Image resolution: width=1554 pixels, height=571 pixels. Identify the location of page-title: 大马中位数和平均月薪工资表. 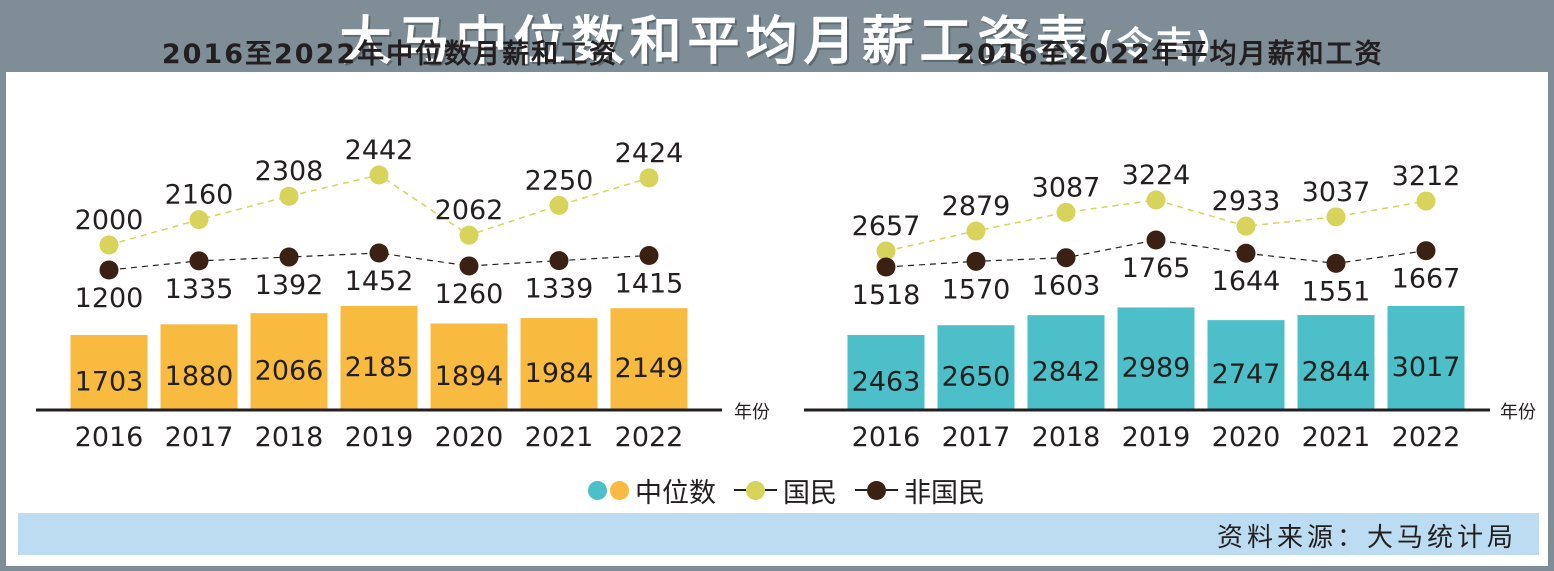
(716, 41).